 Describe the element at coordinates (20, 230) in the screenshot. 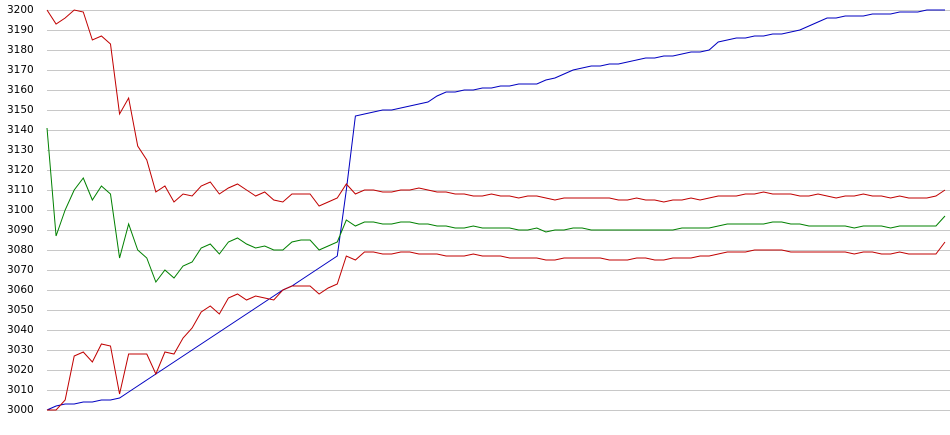

I see `y-tick-label: 3090` at that location.